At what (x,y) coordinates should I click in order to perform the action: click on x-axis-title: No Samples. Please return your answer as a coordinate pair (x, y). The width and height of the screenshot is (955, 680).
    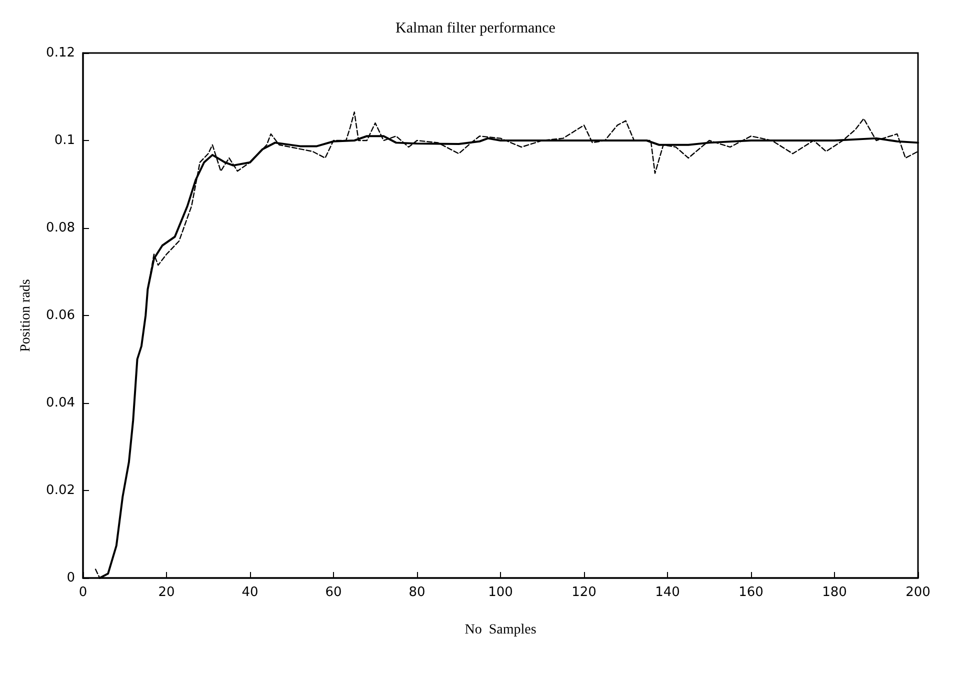
    Looking at the image, I should click on (500, 630).